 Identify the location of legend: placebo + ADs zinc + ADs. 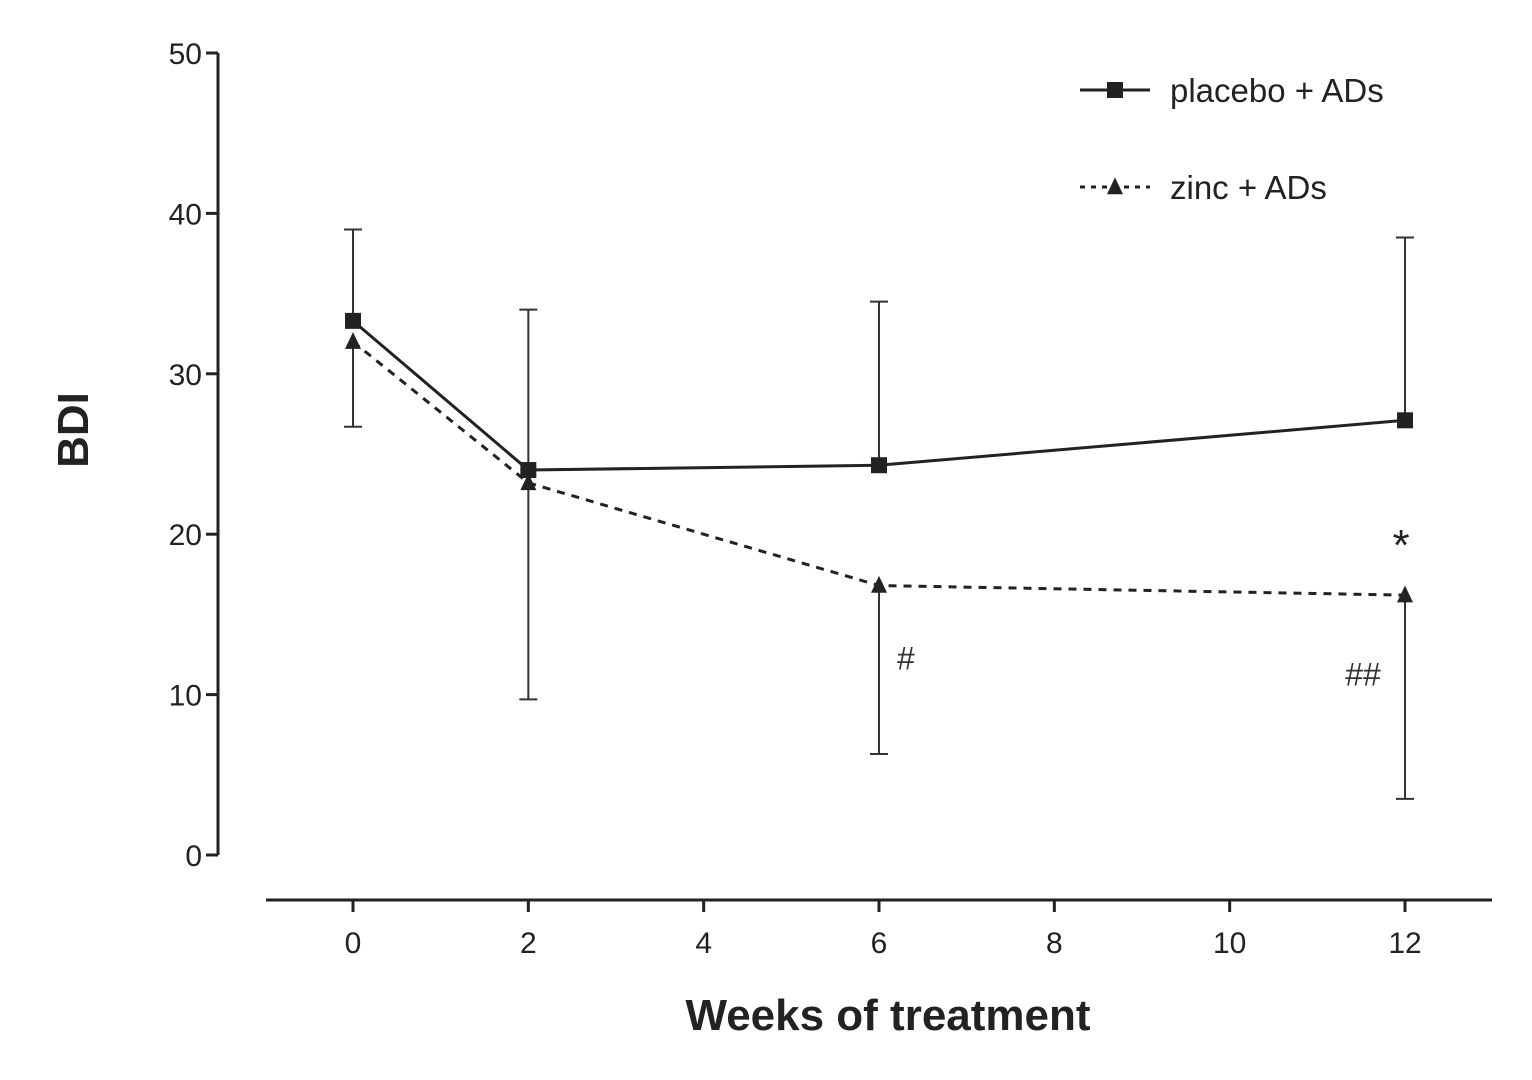
(1232, 139).